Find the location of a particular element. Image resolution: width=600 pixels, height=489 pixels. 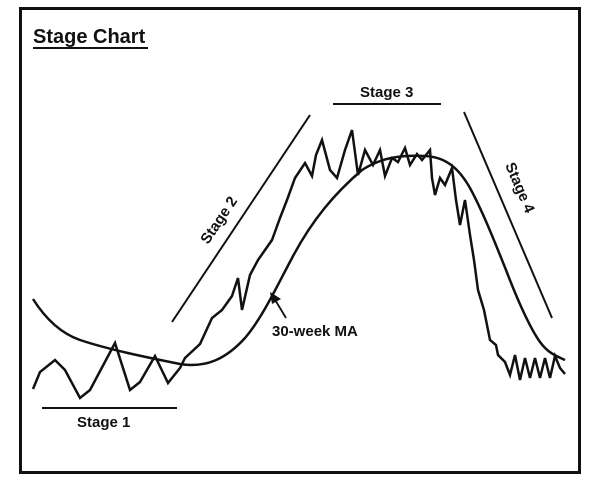

stage4-line is located at coordinates (508, 215).